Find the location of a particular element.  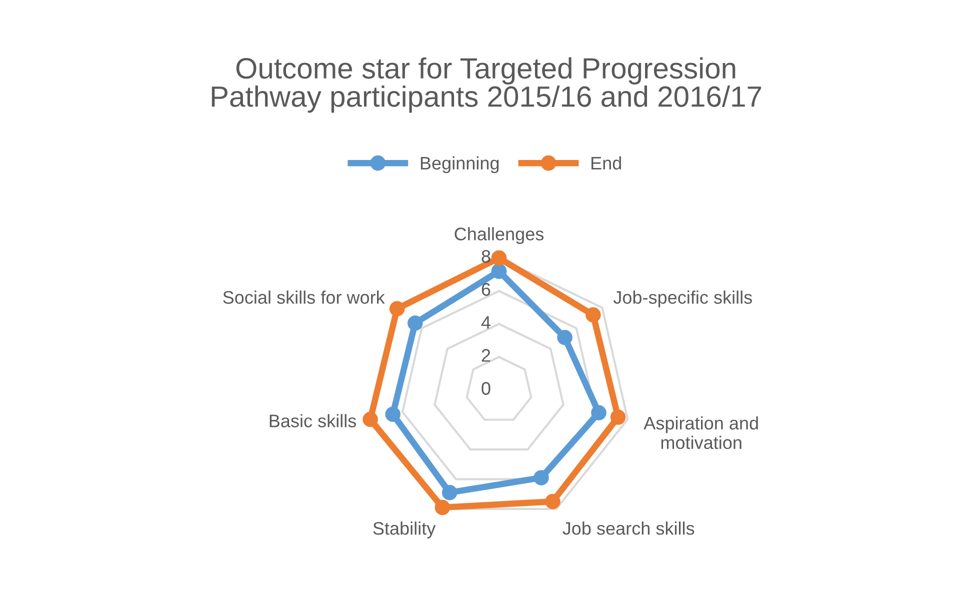

chart-title: Outcome star for Targeted Progression Pathway participants 2015/16 and 2016/17 is located at coordinates (487, 85).